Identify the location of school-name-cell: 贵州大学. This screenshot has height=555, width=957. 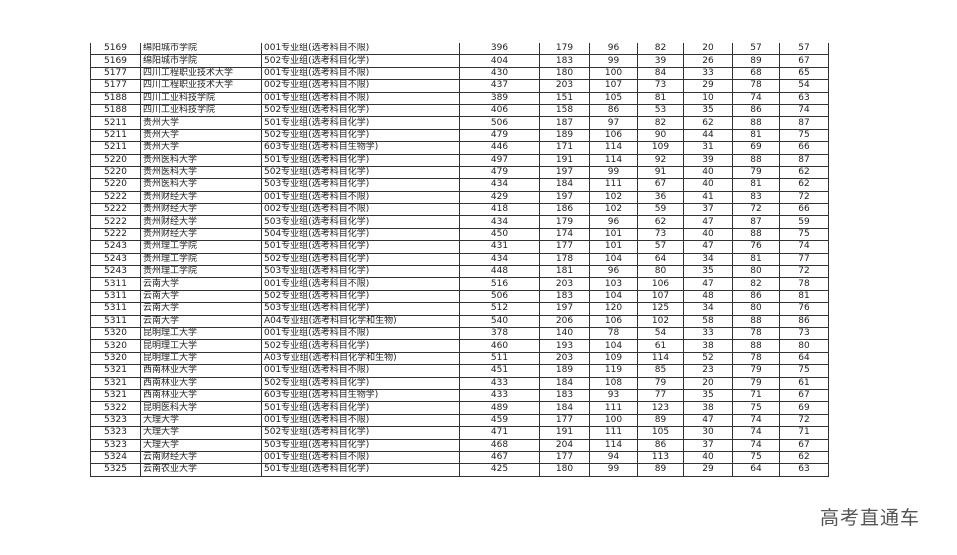
(201, 148).